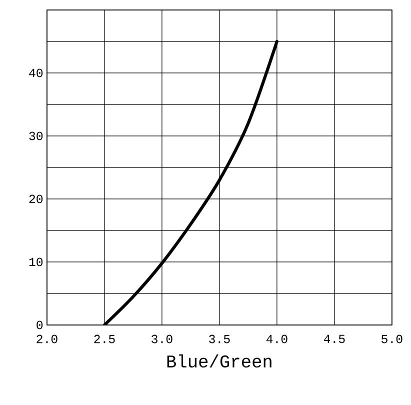 The height and width of the screenshot is (405, 411). I want to click on x-tick-label: 4.5, so click(334, 339).